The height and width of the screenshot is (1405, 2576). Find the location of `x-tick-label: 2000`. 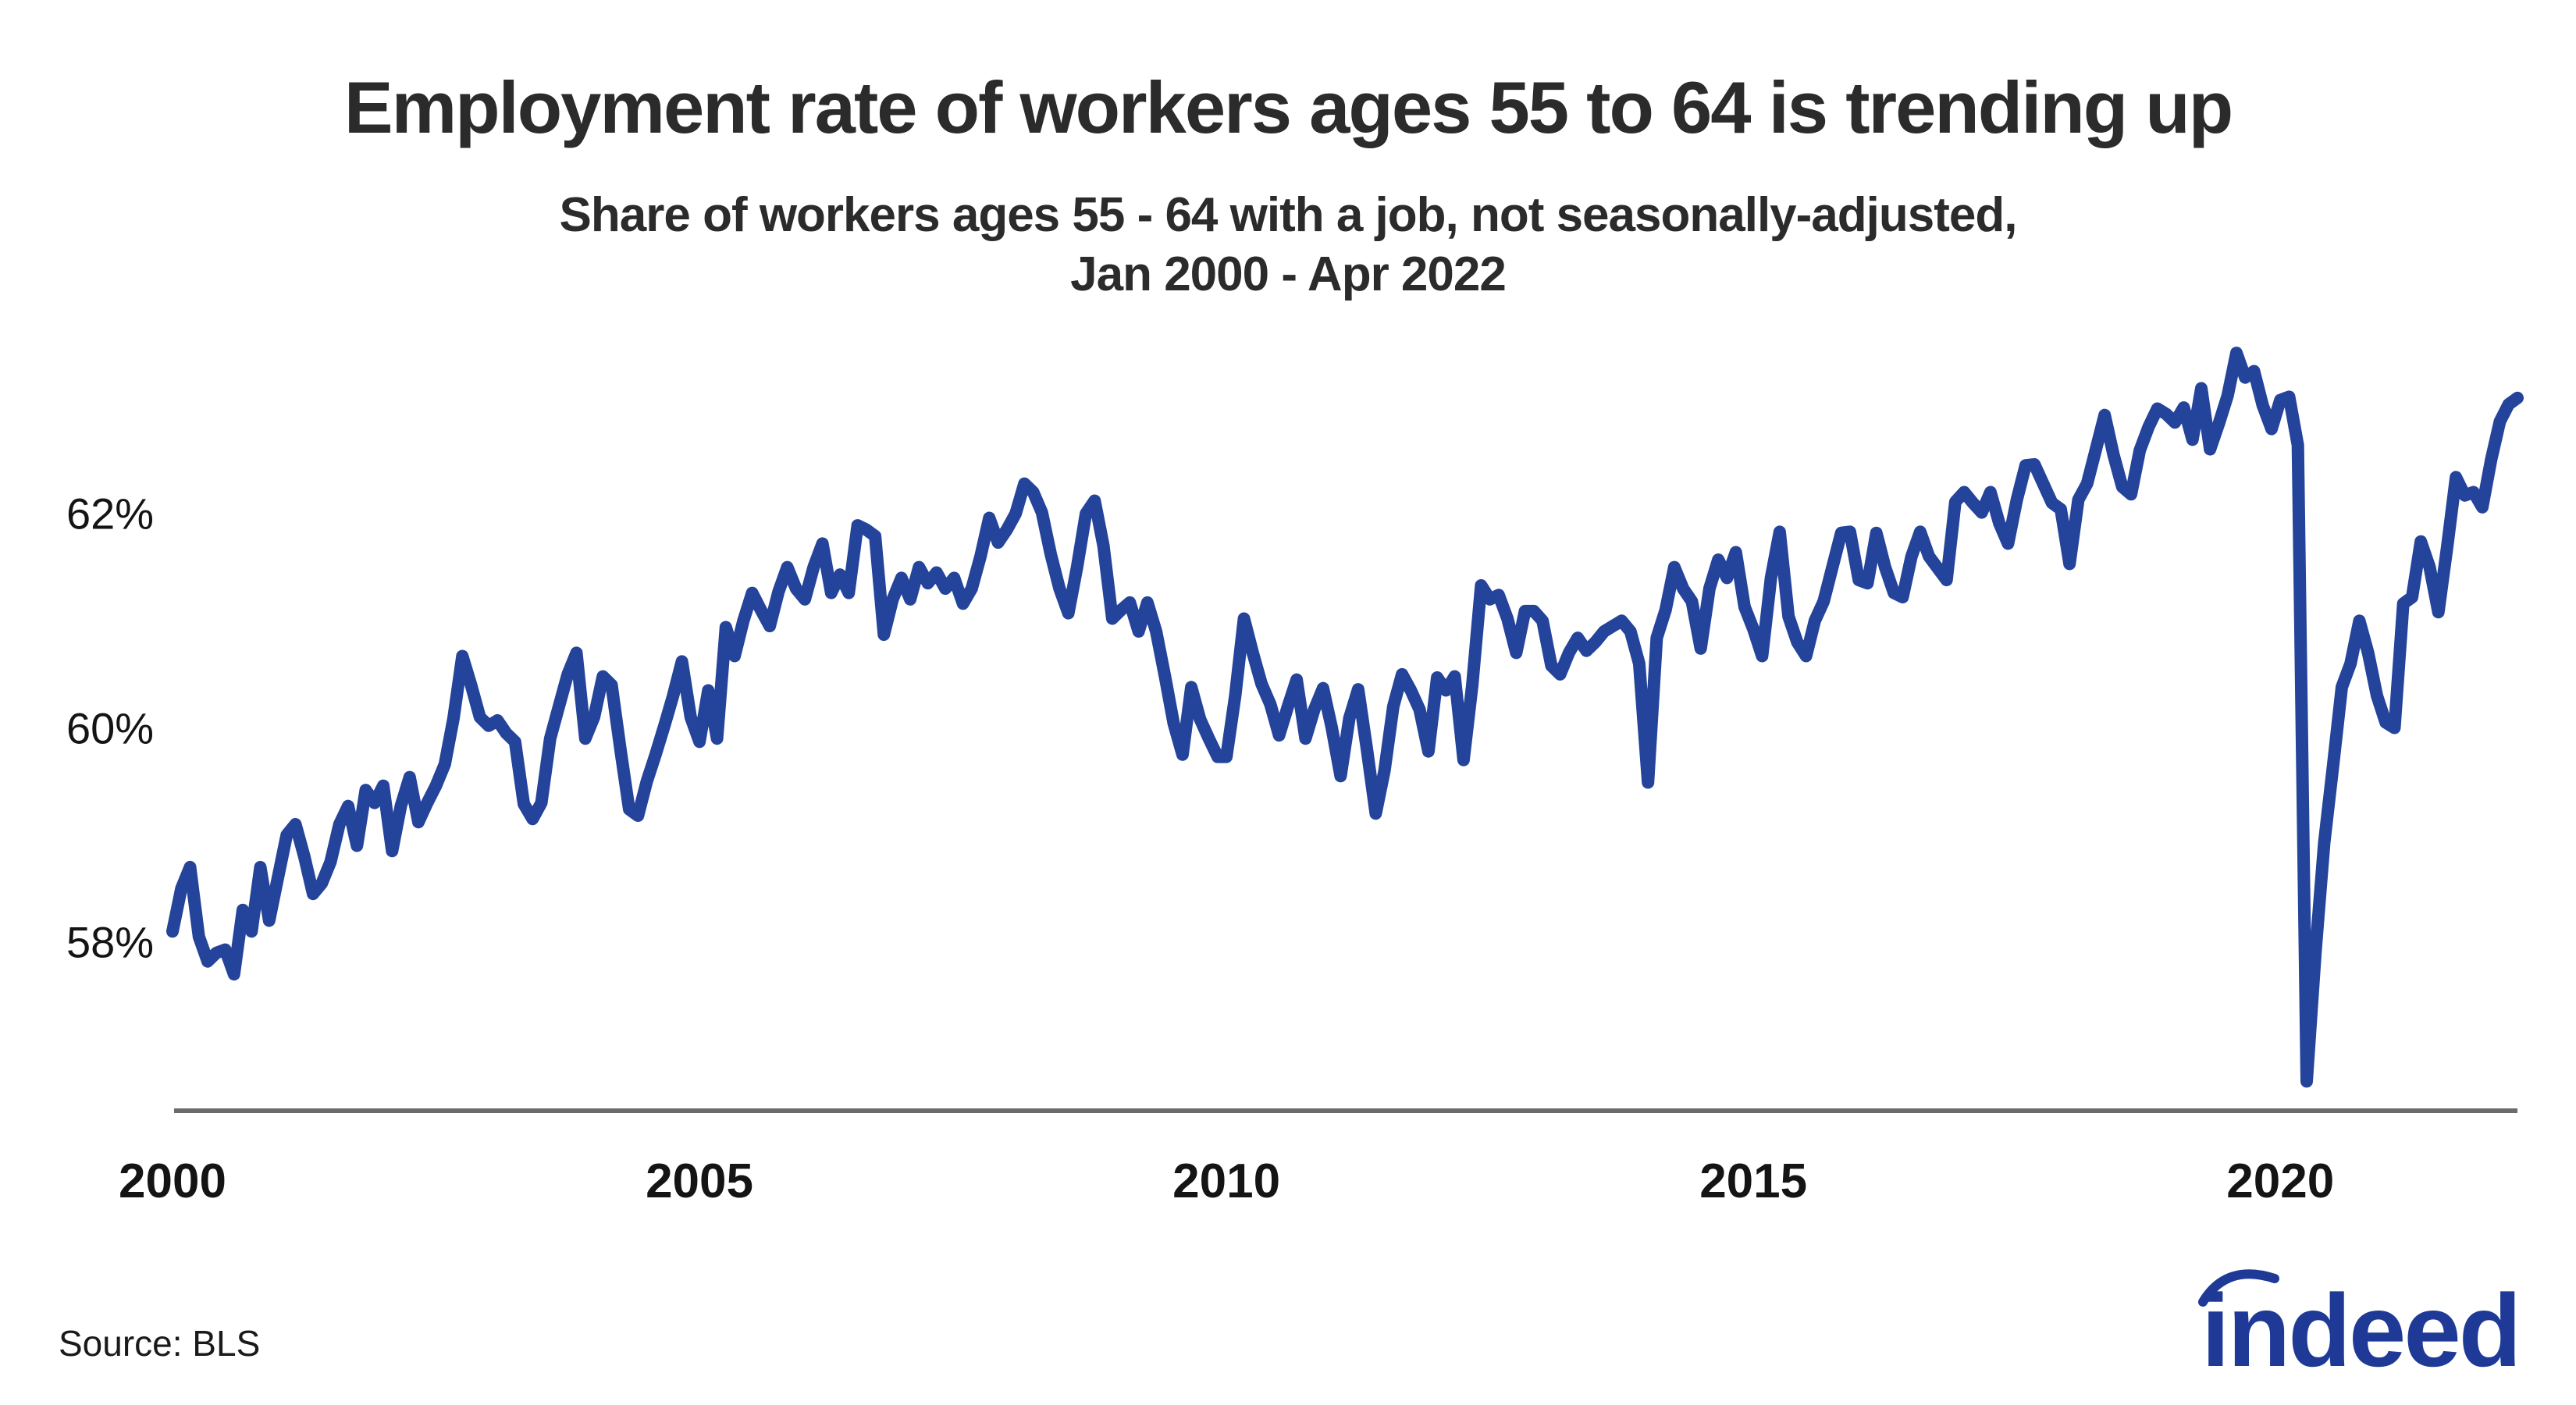

x-tick-label: 2000 is located at coordinates (172, 1181).